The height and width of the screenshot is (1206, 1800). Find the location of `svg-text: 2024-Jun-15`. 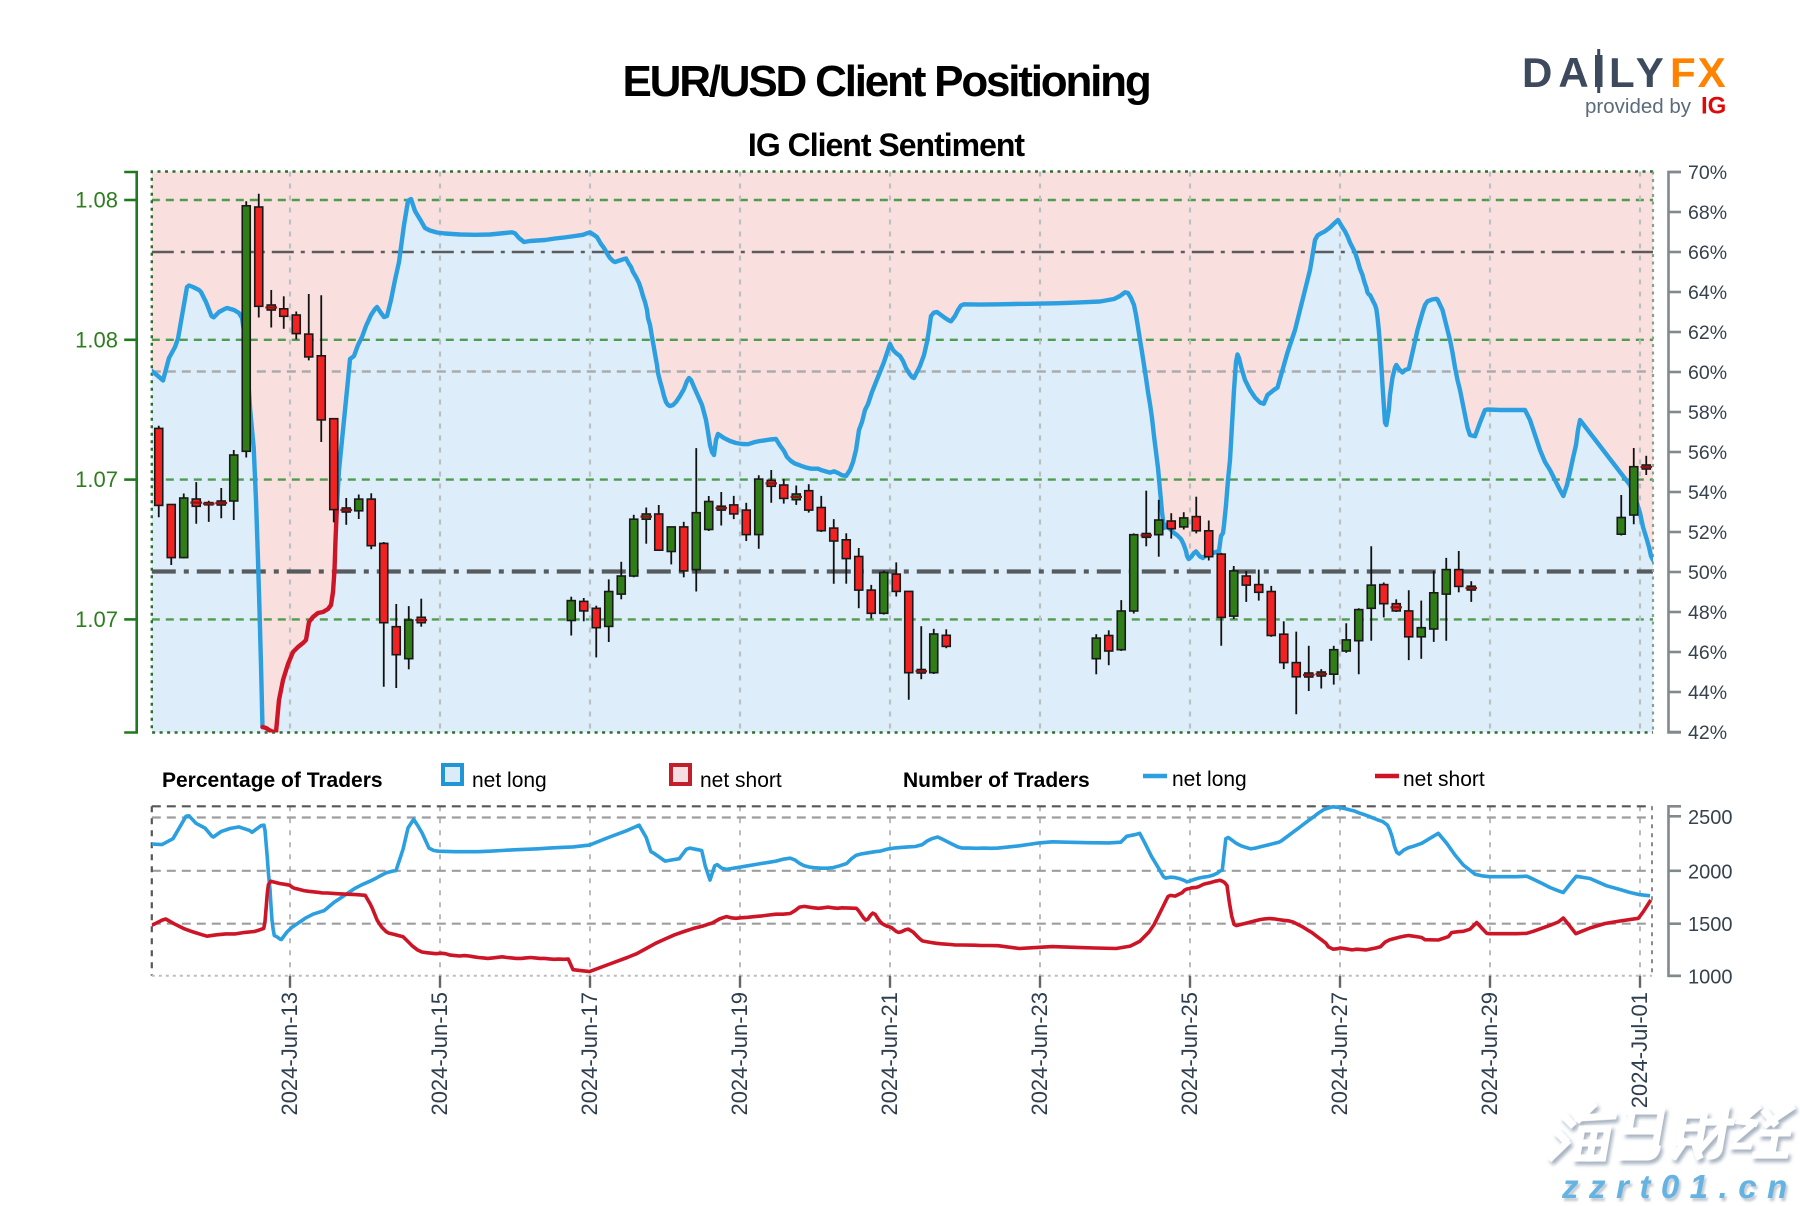

svg-text: 2024-Jun-15 is located at coordinates (439, 1054).